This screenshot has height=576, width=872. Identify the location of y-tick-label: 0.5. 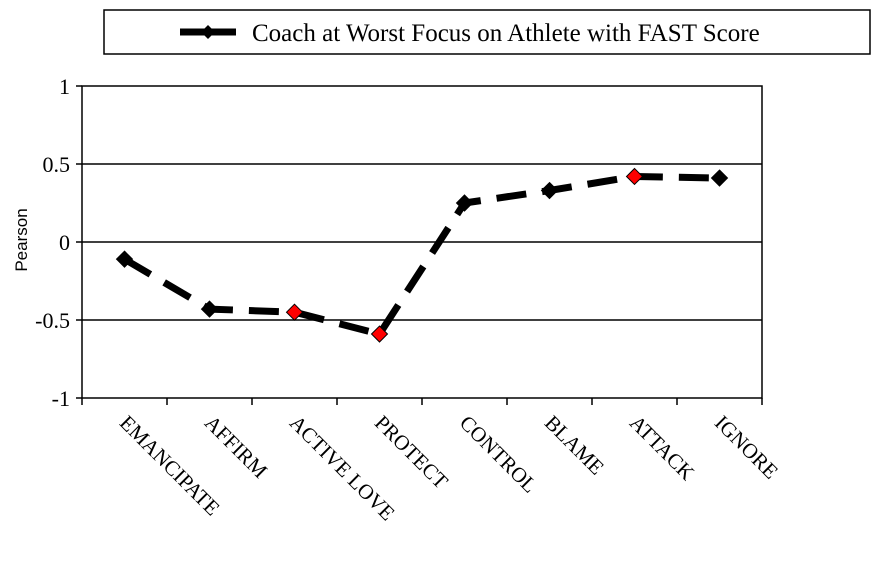
(57, 164).